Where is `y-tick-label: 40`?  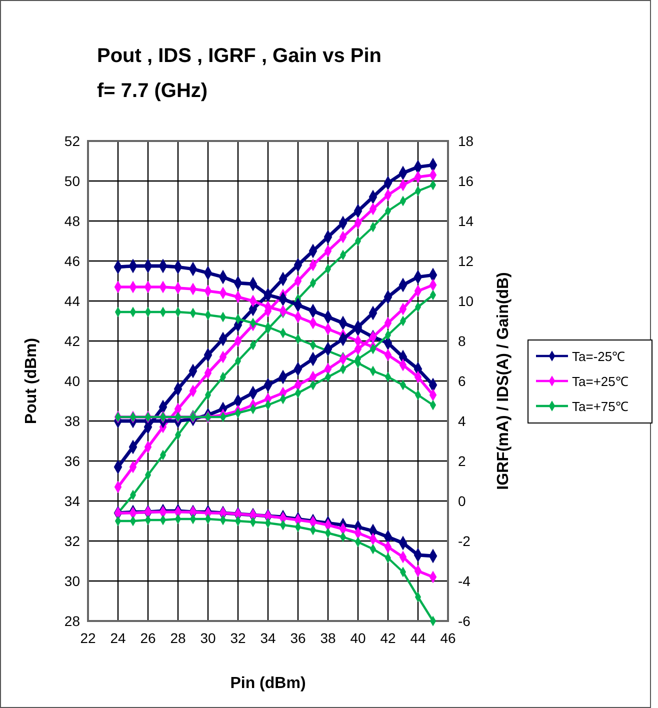 y-tick-label: 40 is located at coordinates (72, 381).